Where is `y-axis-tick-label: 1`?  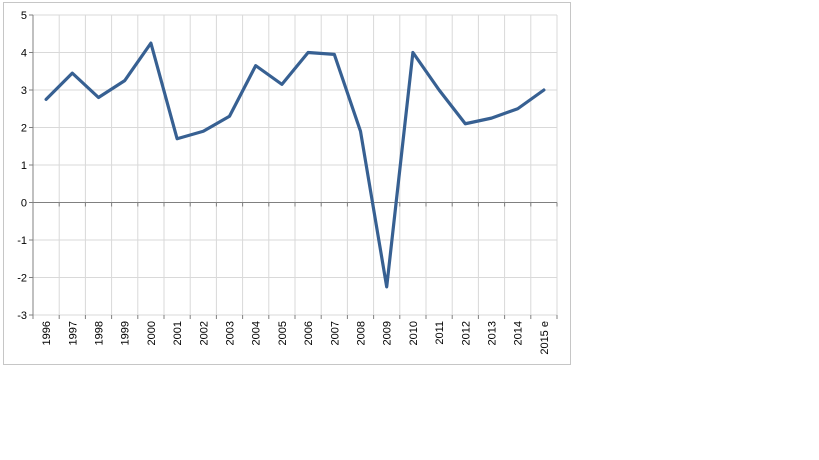
y-axis-tick-label: 1 is located at coordinates (24, 166).